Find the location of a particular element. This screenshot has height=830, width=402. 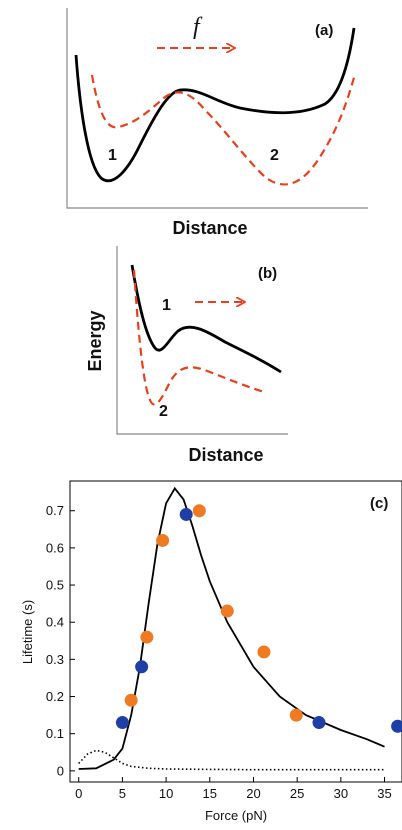

panel-b: (b) 1 2 Energy Distance is located at coordinates (186, 355).